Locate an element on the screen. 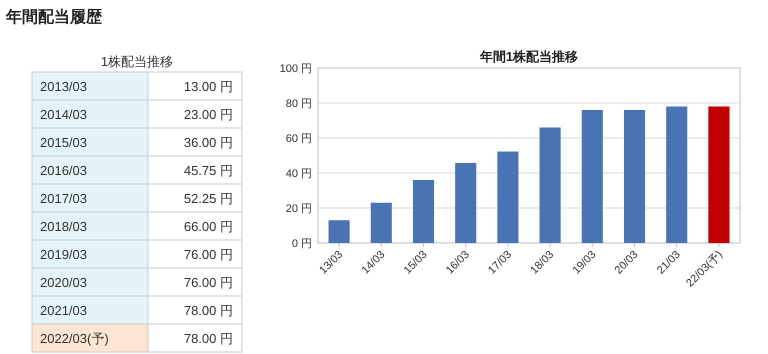 The width and height of the screenshot is (768, 354). y-tick-label: 0 円 is located at coordinates (302, 244).